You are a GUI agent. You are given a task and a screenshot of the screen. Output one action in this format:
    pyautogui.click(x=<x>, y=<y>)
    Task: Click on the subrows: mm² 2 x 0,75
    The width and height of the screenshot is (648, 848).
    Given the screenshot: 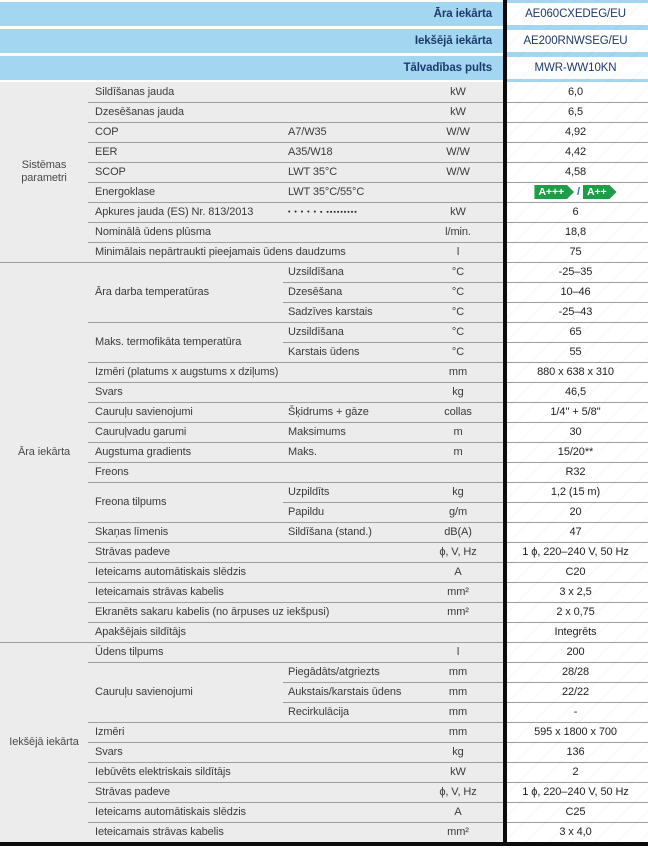 What is the action you would take?
    pyautogui.click(x=530, y=612)
    